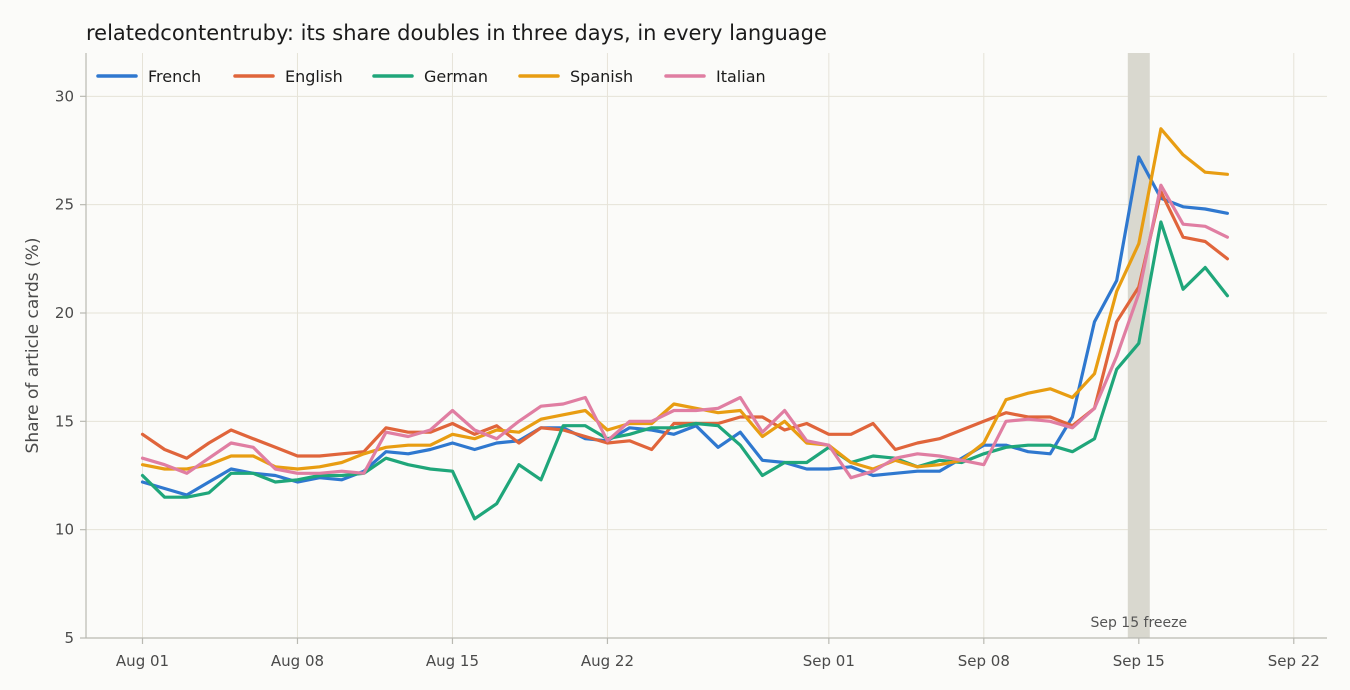 The image size is (1350, 690). What do you see at coordinates (452, 661) in the screenshot?
I see `x-tick-label: Aug 15` at bounding box center [452, 661].